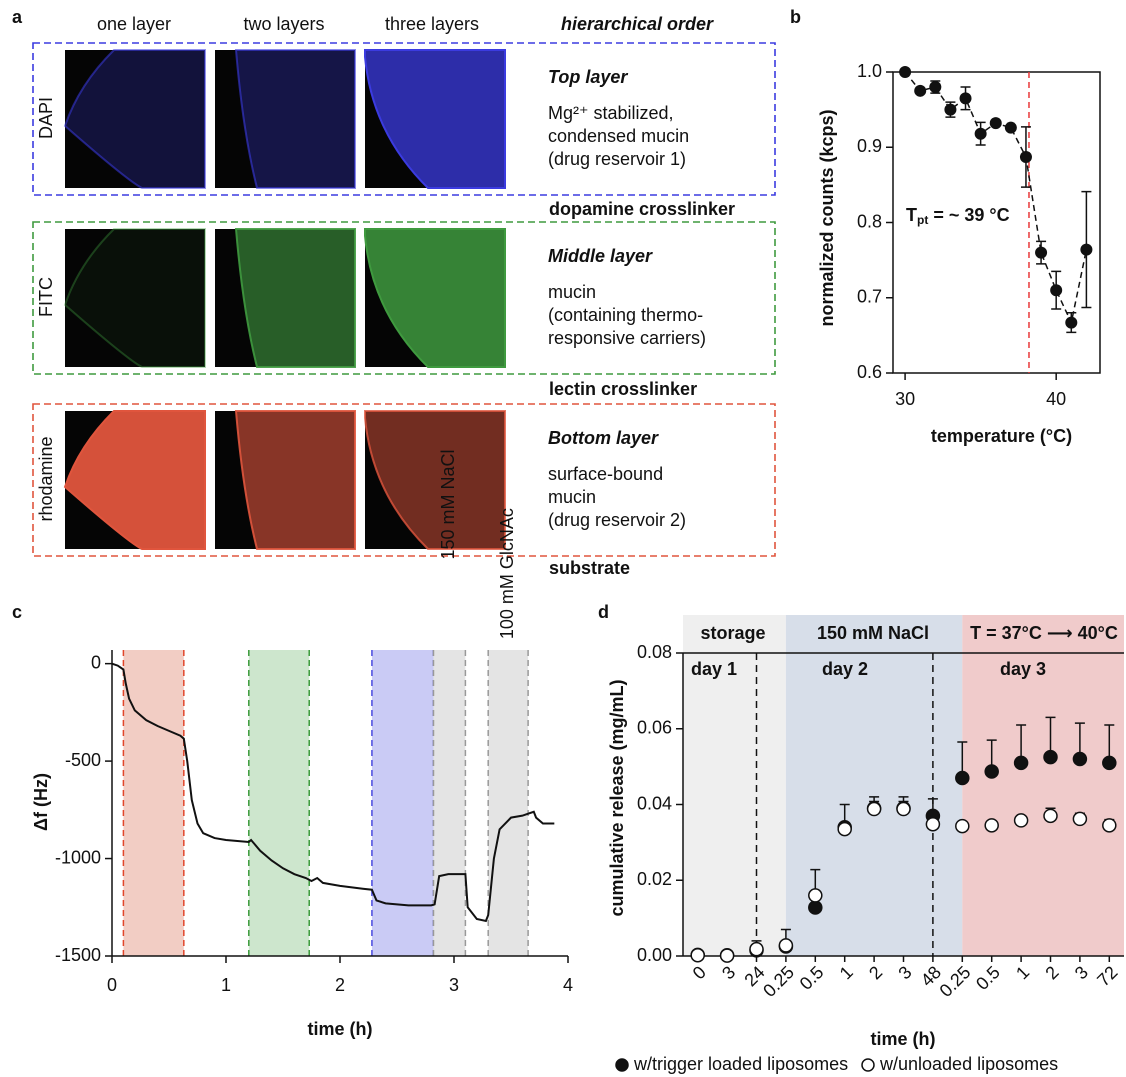 This screenshot has width=1126, height=1077. Describe the element at coordinates (1001, 436) in the screenshot. I see `x-axis-label: temperature (°C)` at that location.